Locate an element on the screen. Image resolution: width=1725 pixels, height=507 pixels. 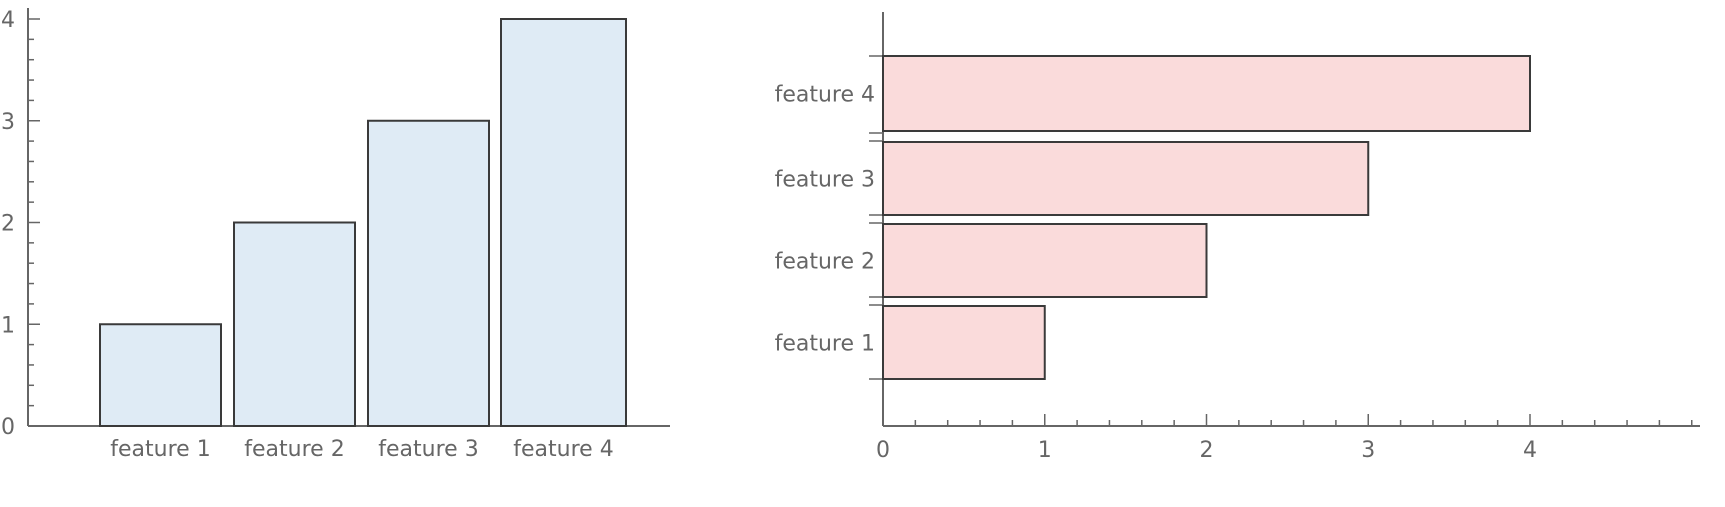
y-category-label: feature 3 is located at coordinates (825, 180).